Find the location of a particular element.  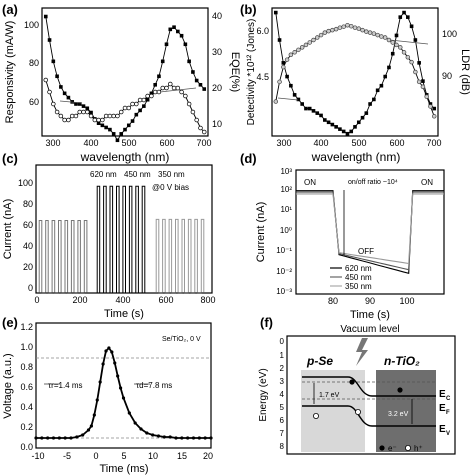

electron-legend-icon is located at coordinates (382, 448).